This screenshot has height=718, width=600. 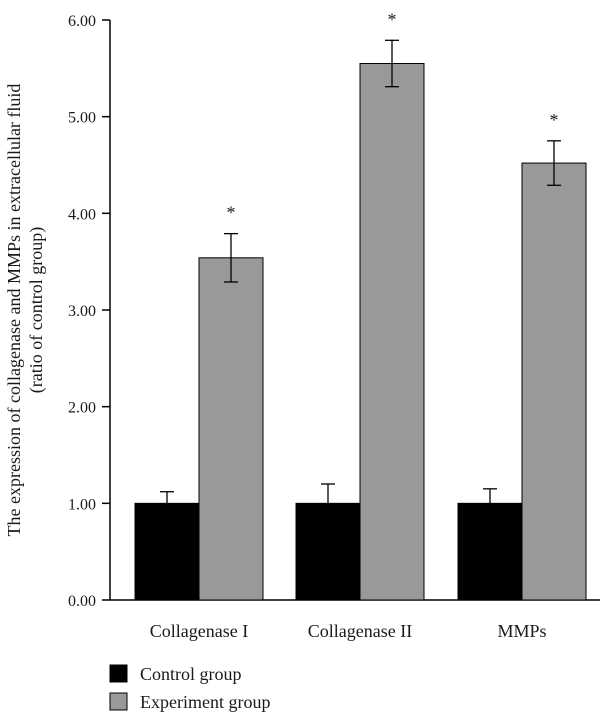 What do you see at coordinates (82, 504) in the screenshot?
I see `y-tick-label: 1.00` at bounding box center [82, 504].